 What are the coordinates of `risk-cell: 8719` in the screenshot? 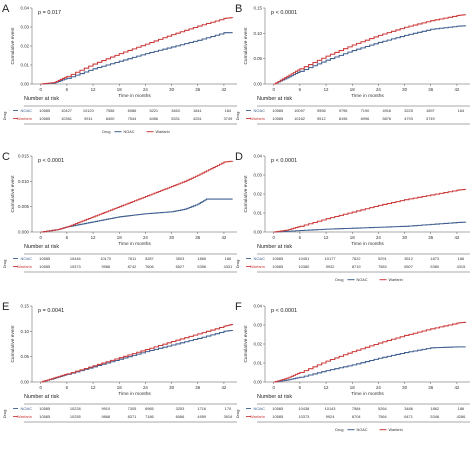 It's located at (356, 266).